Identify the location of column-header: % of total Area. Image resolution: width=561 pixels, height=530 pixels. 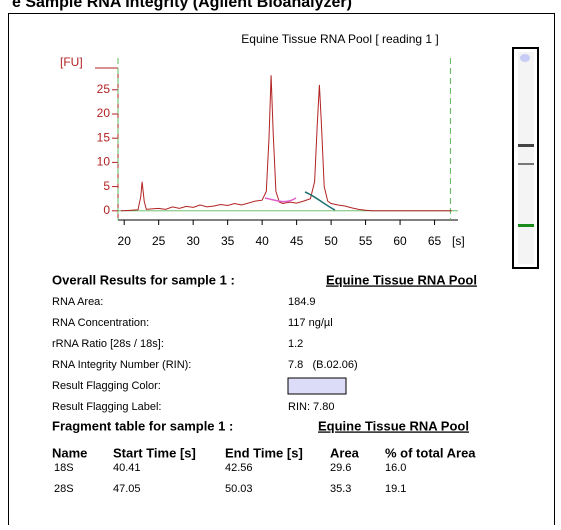
(430, 452).